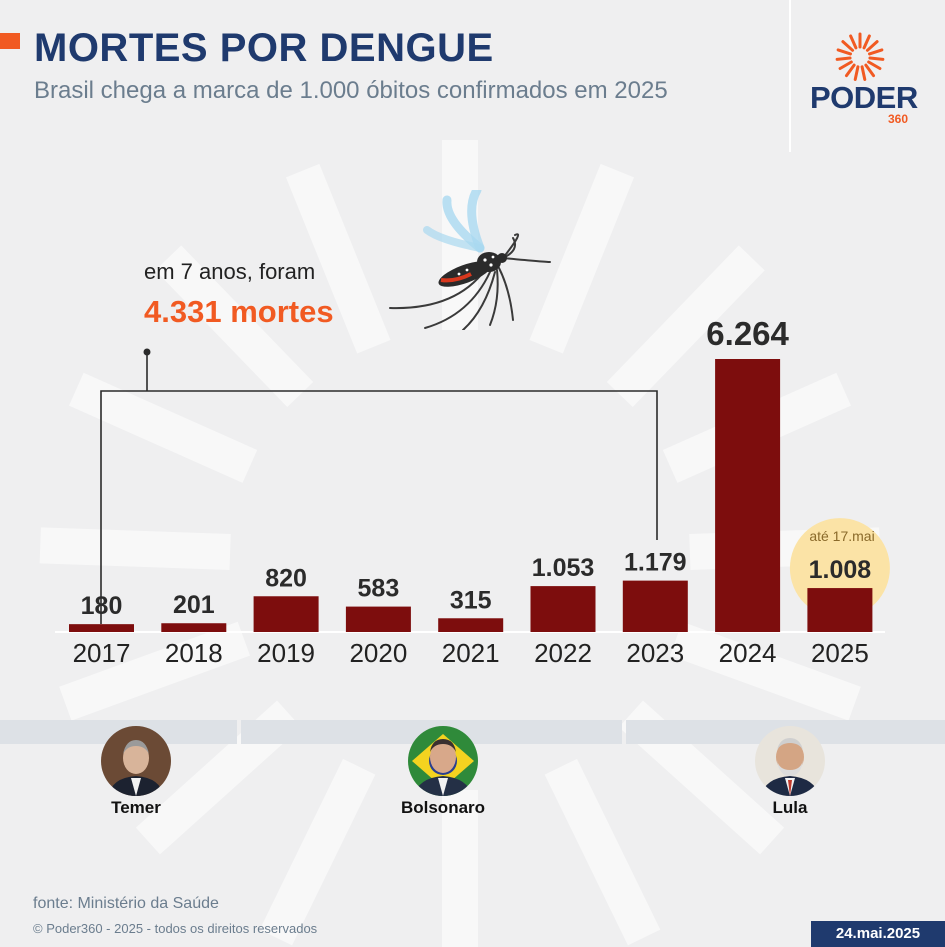 This screenshot has width=945, height=947. Describe the element at coordinates (748, 495) in the screenshot. I see `bar-2024` at that location.